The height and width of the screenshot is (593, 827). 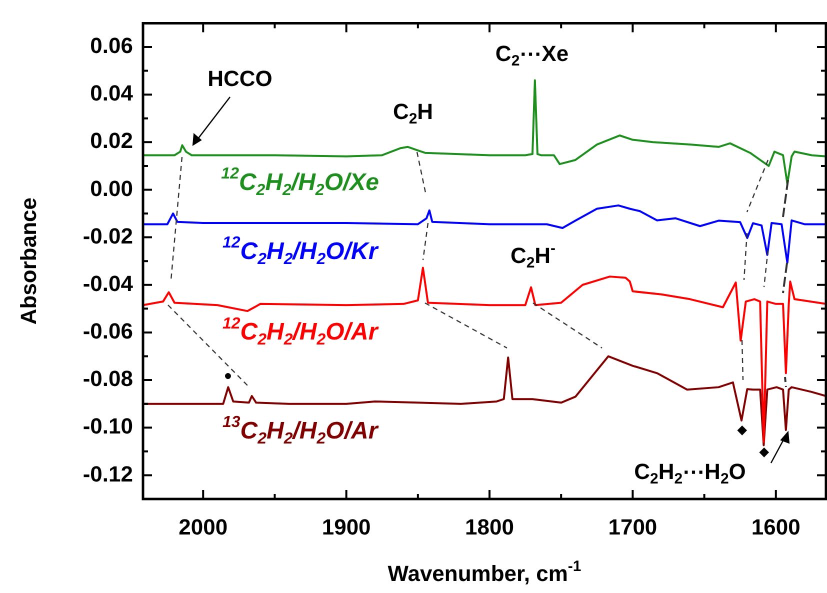 What do you see at coordinates (108, 283) in the screenshot?
I see `y-tick-label: -0.04` at bounding box center [108, 283].